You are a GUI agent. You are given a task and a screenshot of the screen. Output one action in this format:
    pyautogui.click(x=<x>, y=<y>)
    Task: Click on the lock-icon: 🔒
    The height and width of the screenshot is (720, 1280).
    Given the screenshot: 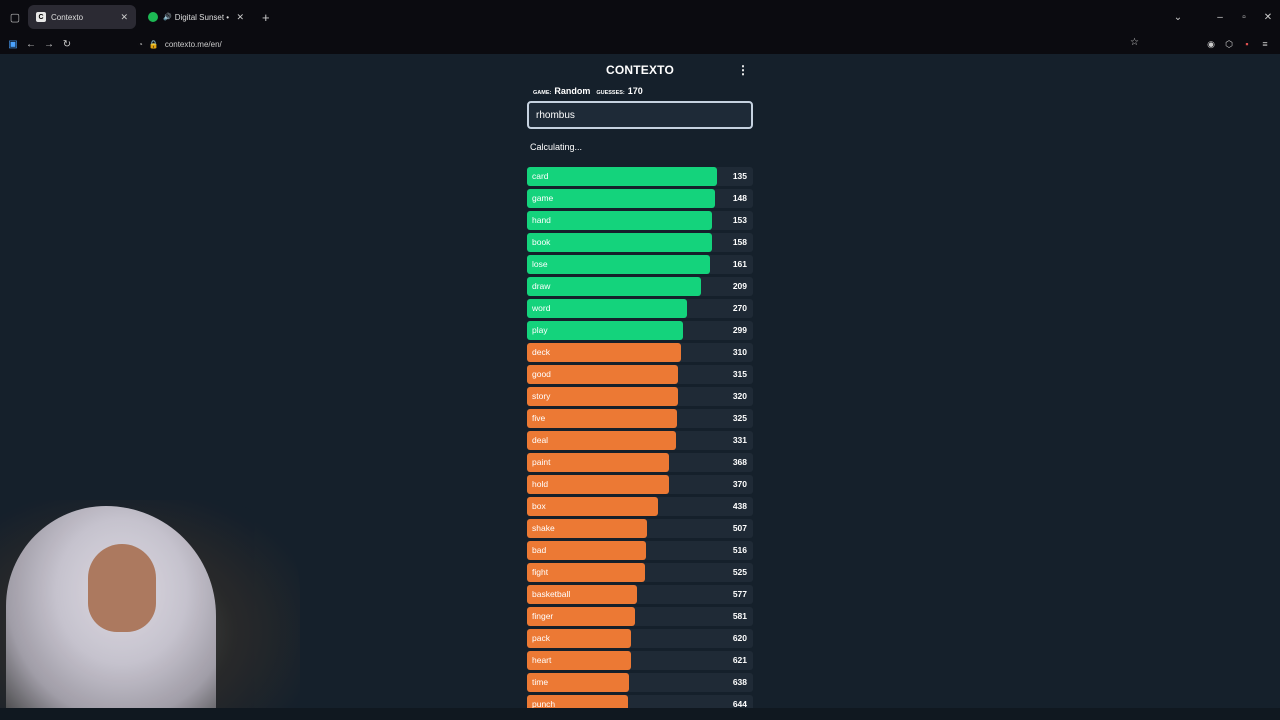 What is the action you would take?
    pyautogui.click(x=153, y=44)
    